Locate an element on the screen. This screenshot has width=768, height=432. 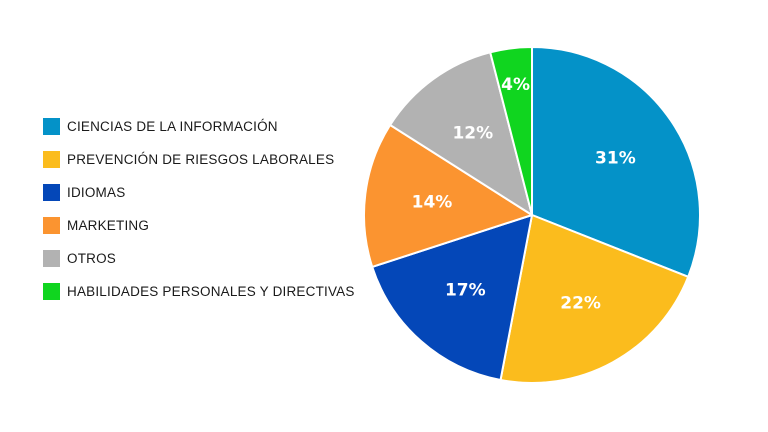
legend-label: HABILIDADES PERSONALES Y DIRECTIVAS is located at coordinates (211, 292).